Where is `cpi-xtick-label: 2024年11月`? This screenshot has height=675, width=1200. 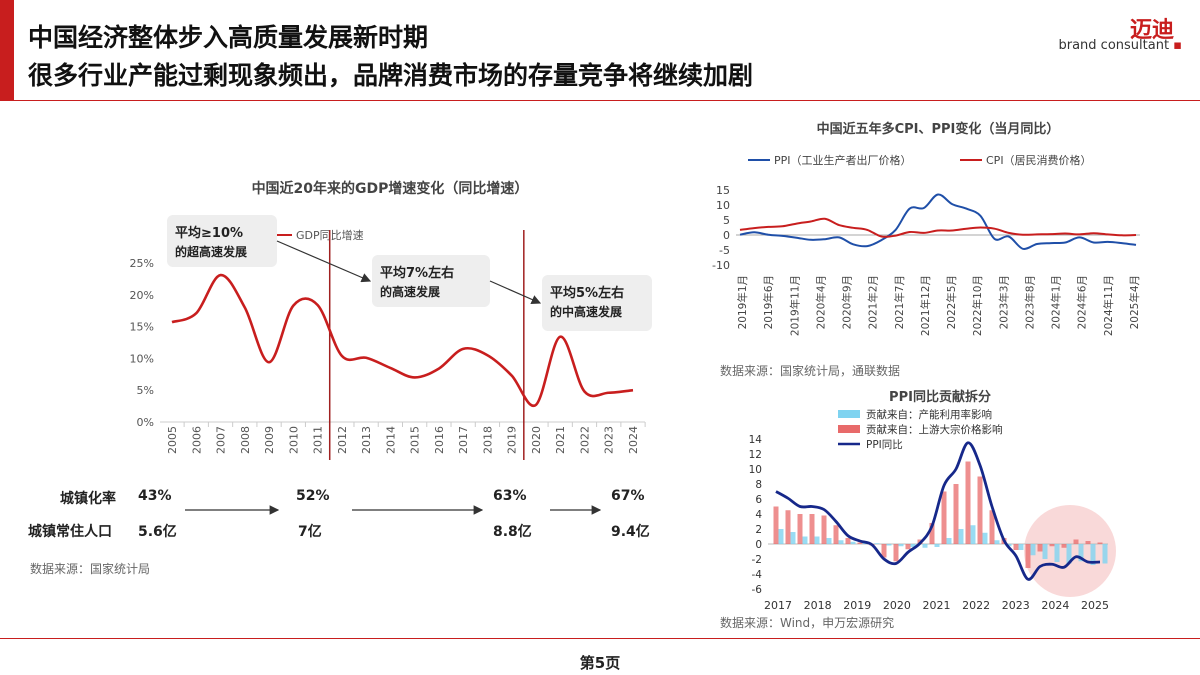 cpi-xtick-label: 2024年11月 is located at coordinates (1108, 305).